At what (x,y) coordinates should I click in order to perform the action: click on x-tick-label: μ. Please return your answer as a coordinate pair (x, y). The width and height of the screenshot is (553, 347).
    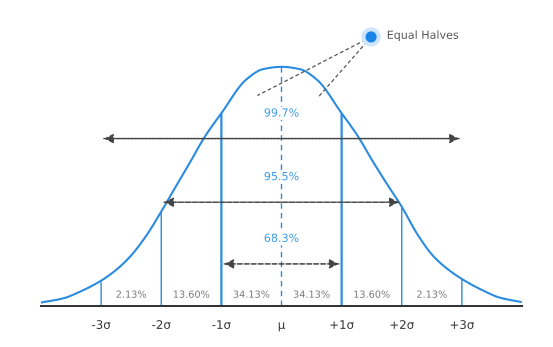
    Looking at the image, I should click on (281, 327).